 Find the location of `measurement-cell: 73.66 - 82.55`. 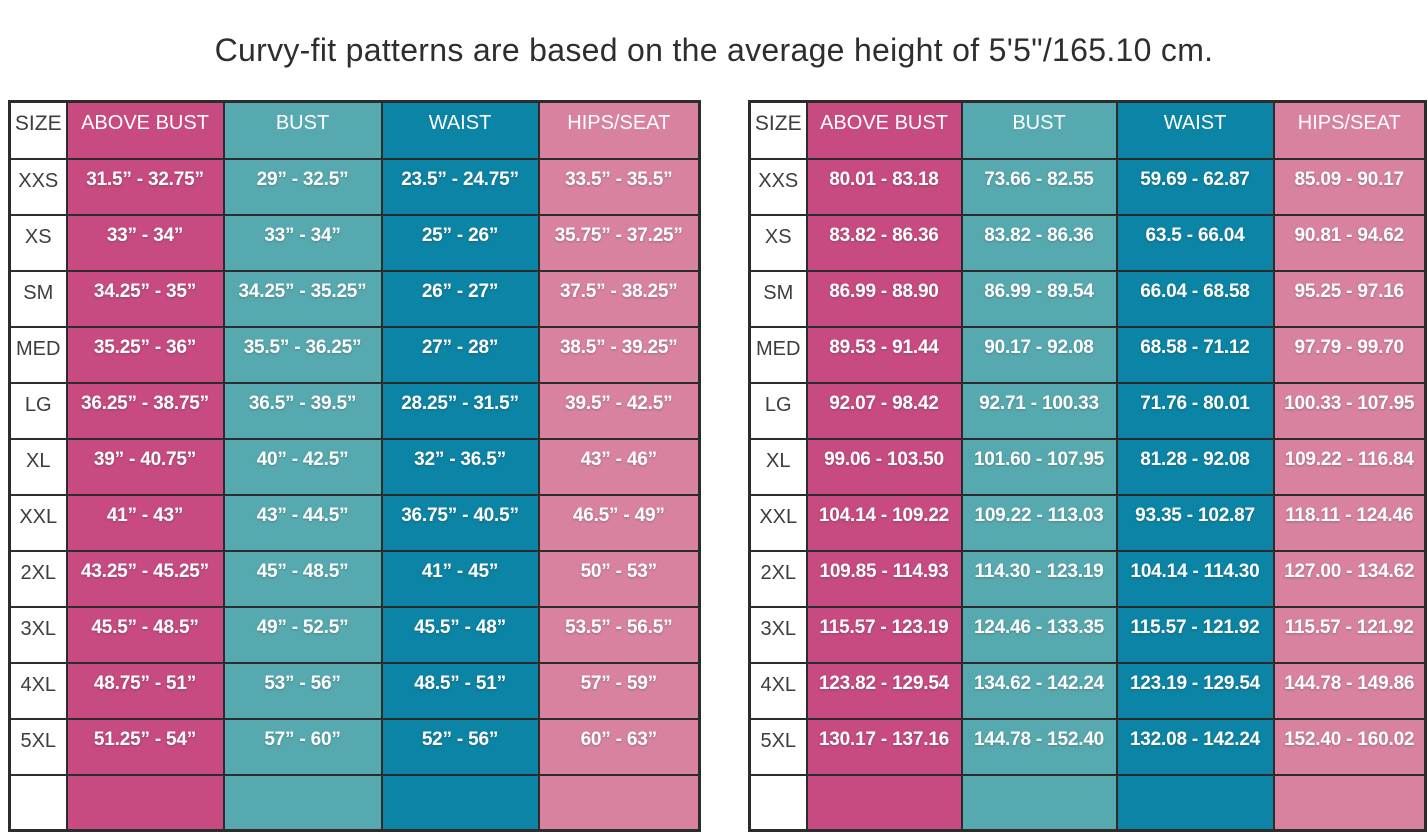

measurement-cell: 73.66 - 82.55 is located at coordinates (1039, 186).